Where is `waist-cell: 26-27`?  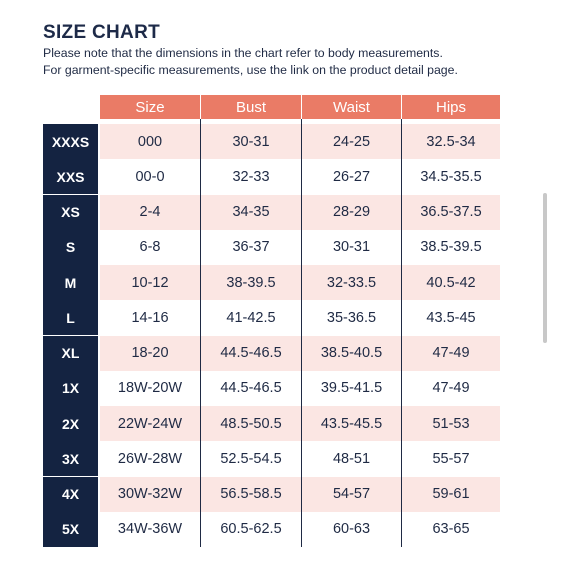 waist-cell: 26-27 is located at coordinates (351, 177).